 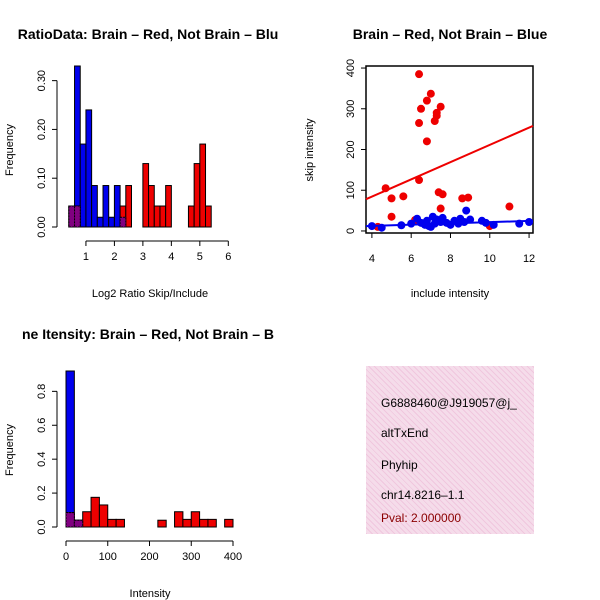 What do you see at coordinates (450, 34) in the screenshot?
I see `scatter-title: Brain – Red, Not Brain – Blue` at bounding box center [450, 34].